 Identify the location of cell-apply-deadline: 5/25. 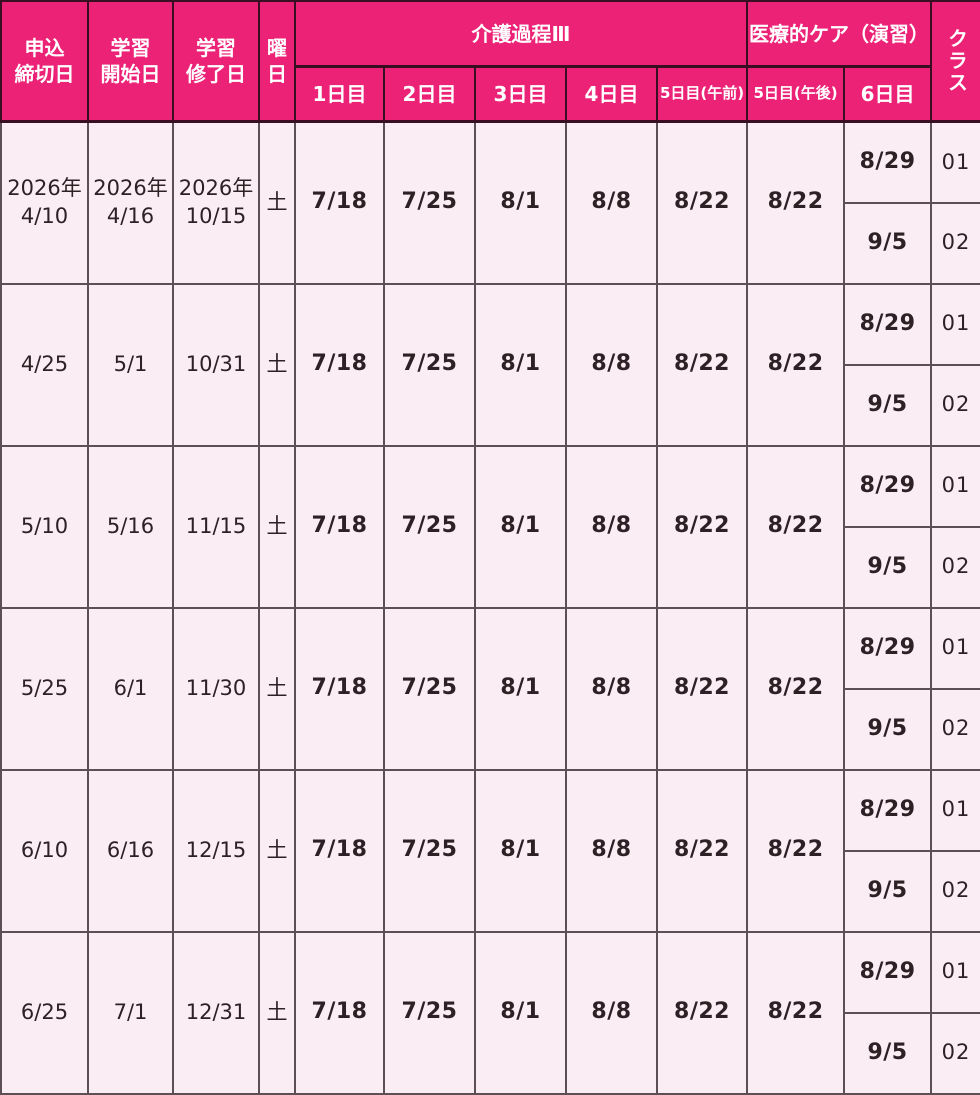
(44, 688).